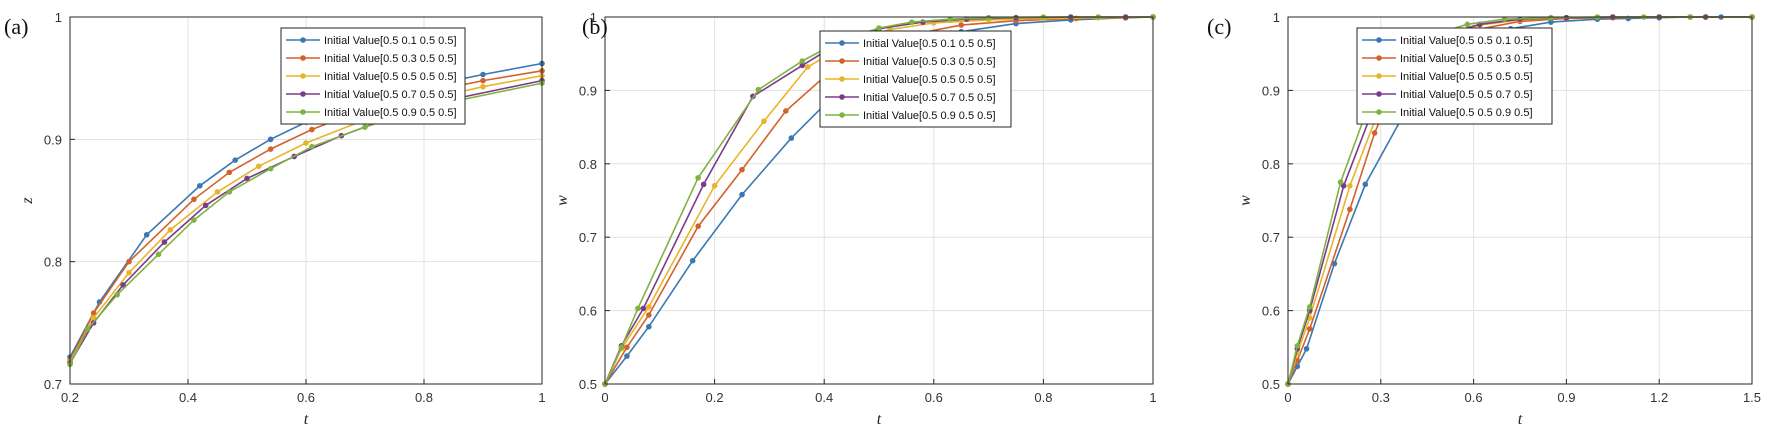 This screenshot has width=1772, height=432. I want to click on panel-label: (b), so click(595, 26).